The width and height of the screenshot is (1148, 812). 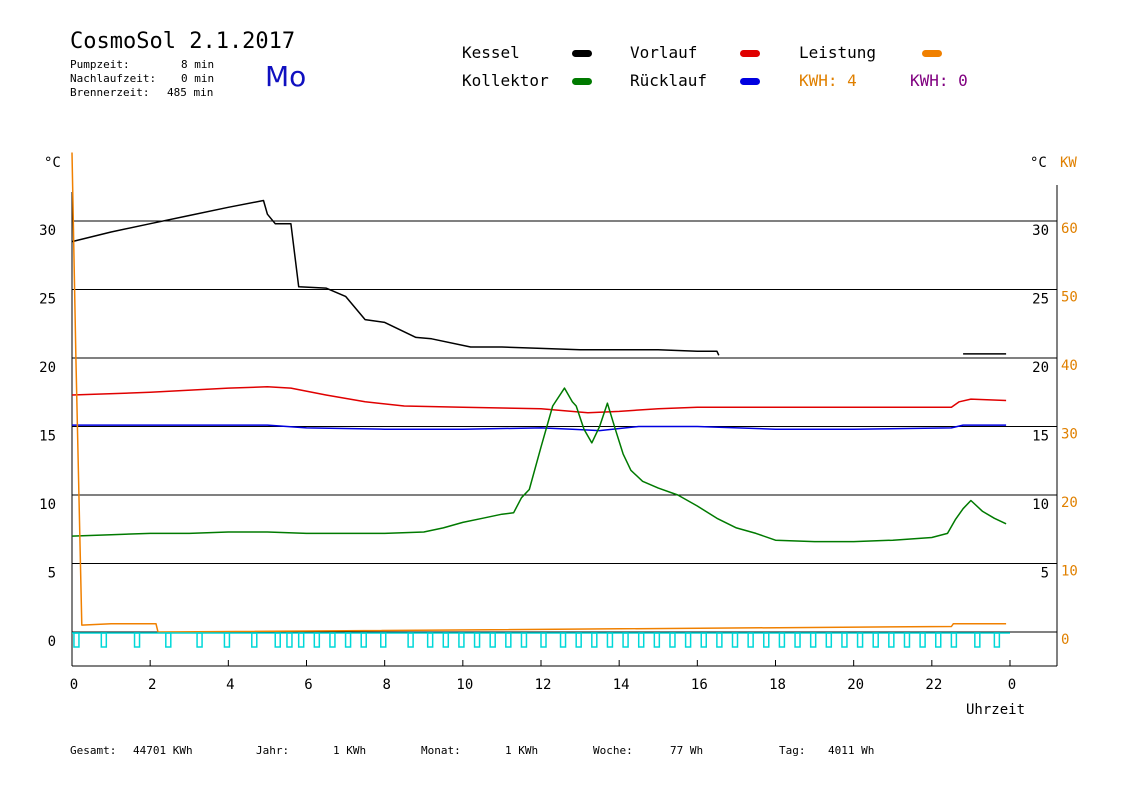 I want to click on y-tick-left-label: 20, so click(x=47, y=368).